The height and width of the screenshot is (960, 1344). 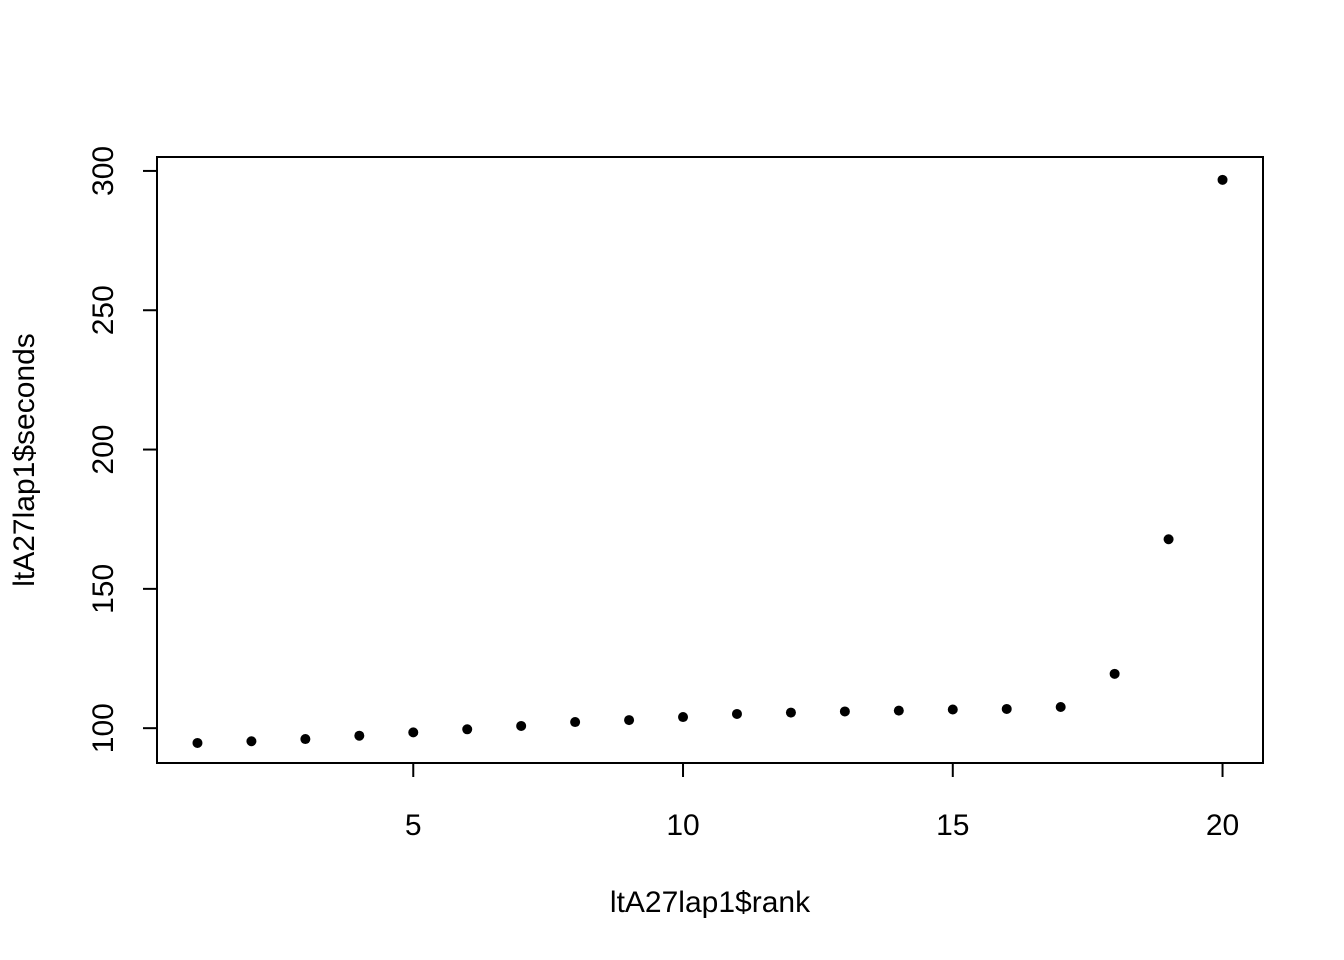 I want to click on y-tick-label: 300, so click(x=103, y=171).